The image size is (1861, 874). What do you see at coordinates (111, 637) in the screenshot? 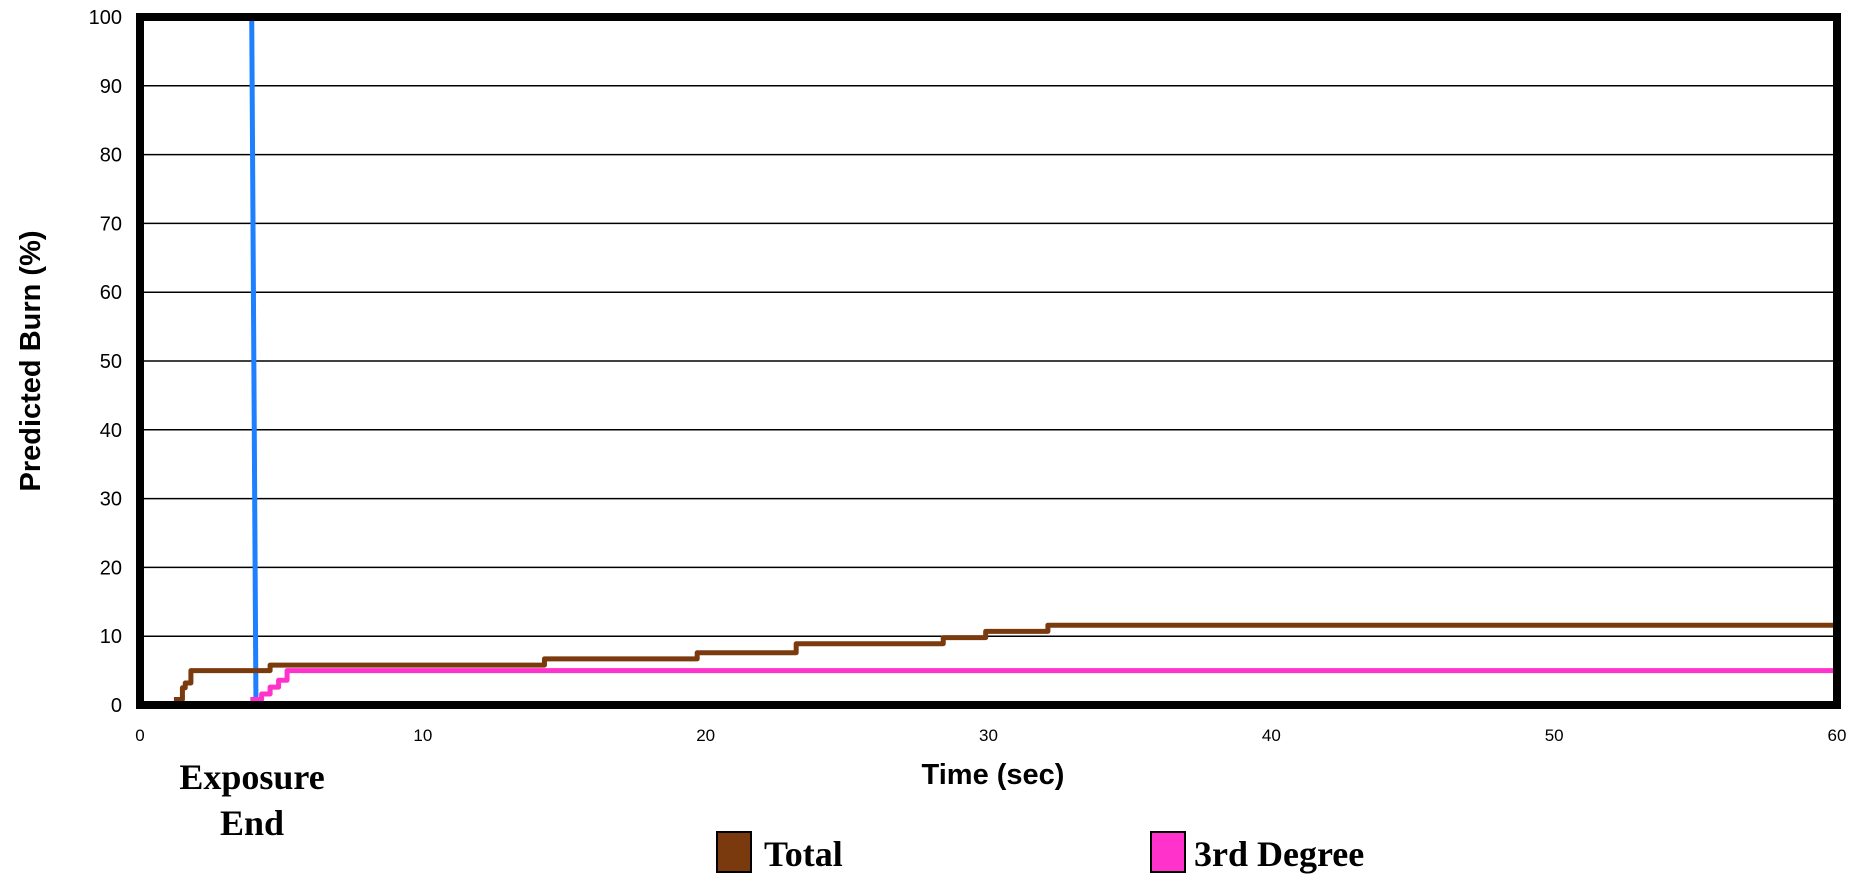
I see `y-tick-10: 10` at bounding box center [111, 637].